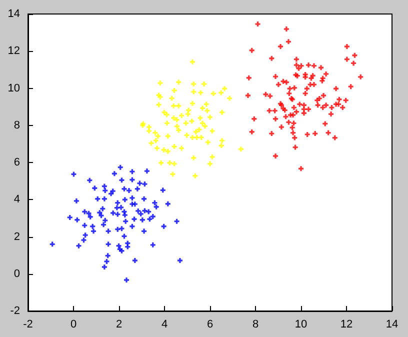 Image resolution: width=408 pixels, height=337 pixels. Describe the element at coordinates (346, 324) in the screenshot. I see `x-tick-label: 12` at that location.